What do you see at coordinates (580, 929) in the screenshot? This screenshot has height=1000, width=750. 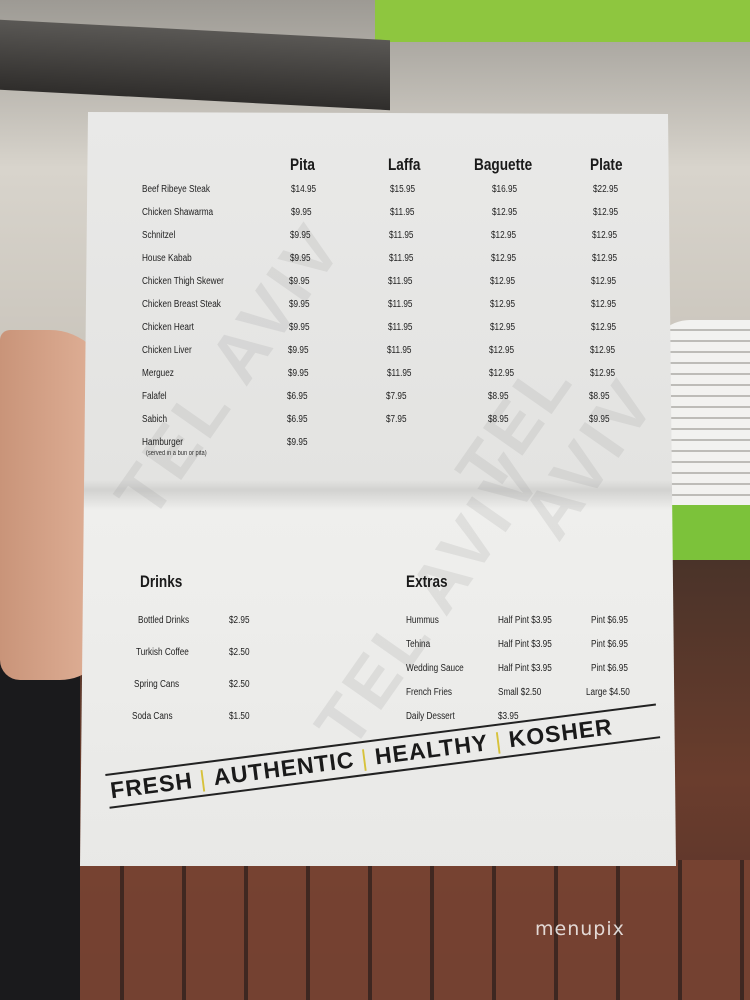 I see `photo-watermark: menupix` at bounding box center [580, 929].